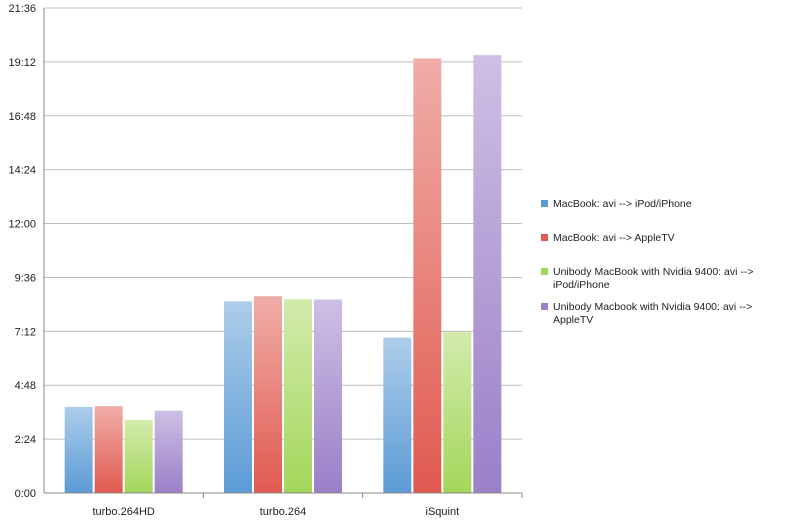 The width and height of the screenshot is (800, 522). Describe the element at coordinates (268, 394) in the screenshot. I see `bar-turbo.264-series-2` at that location.